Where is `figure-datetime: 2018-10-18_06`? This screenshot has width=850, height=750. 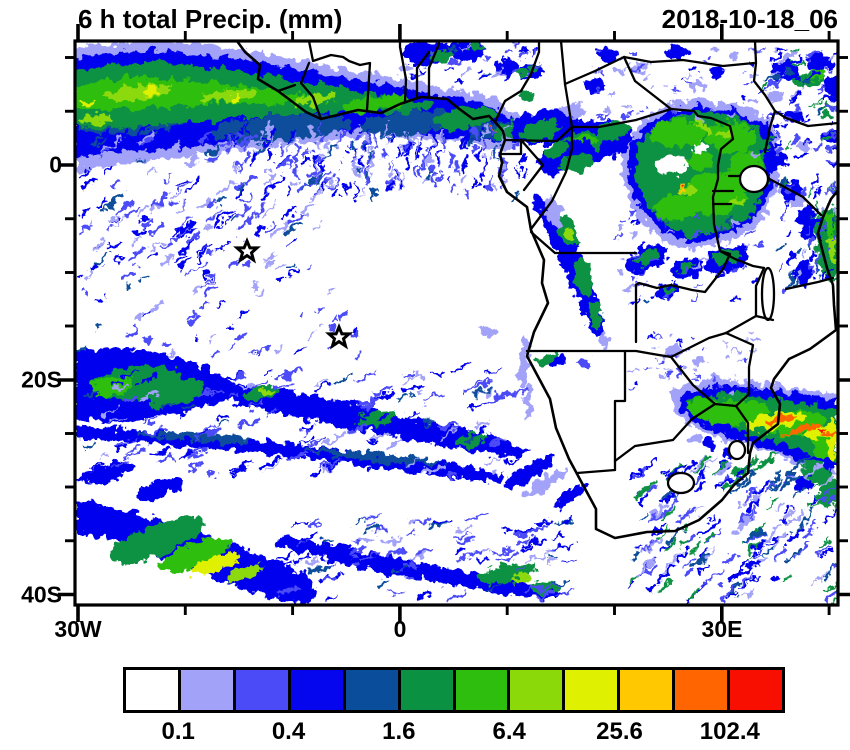 figure-datetime: 2018-10-18_06 is located at coordinates (749, 19).